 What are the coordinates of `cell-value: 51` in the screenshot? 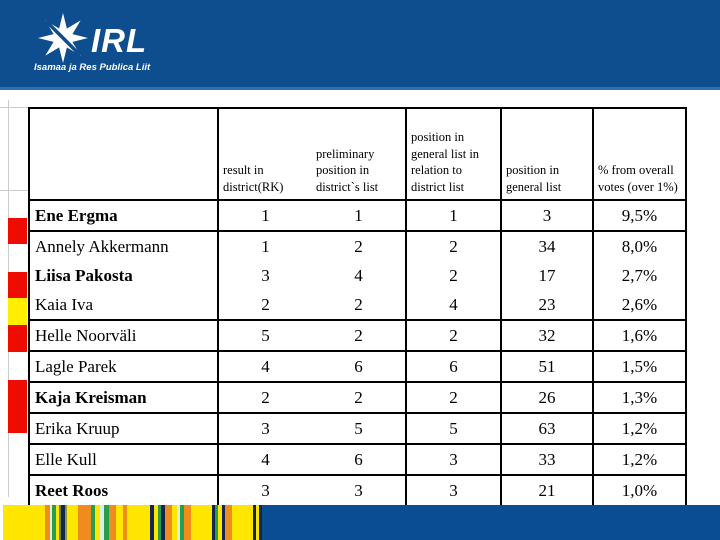 It's located at (547, 366).